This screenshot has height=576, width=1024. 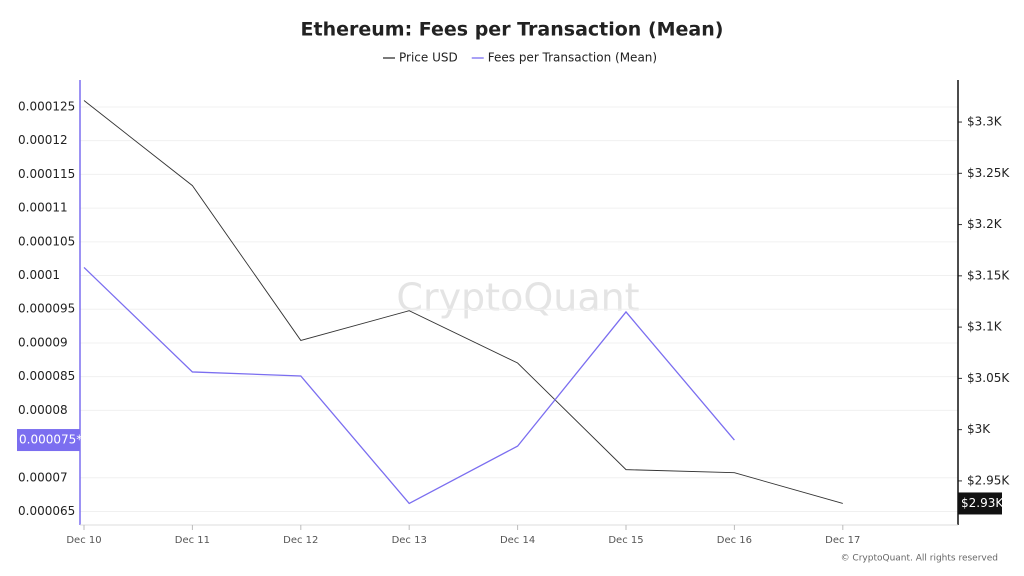 What do you see at coordinates (979, 429) in the screenshot?
I see `y2-tick-label: $3K` at bounding box center [979, 429].